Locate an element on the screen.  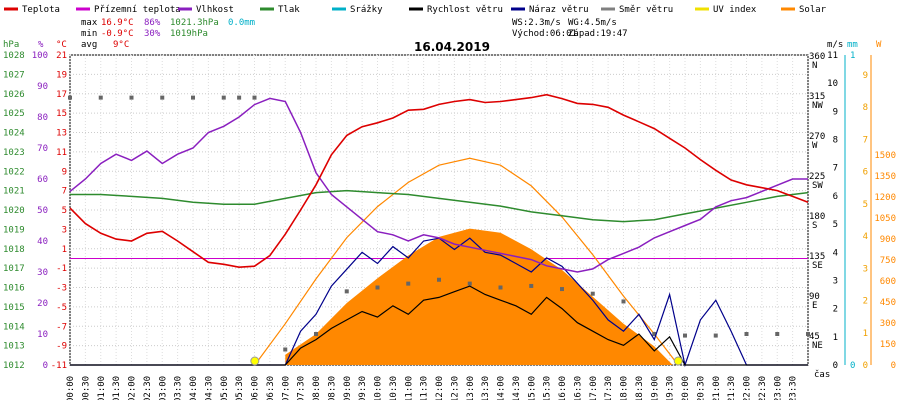
tick-pct: 30 is located at coordinates (42, 273).